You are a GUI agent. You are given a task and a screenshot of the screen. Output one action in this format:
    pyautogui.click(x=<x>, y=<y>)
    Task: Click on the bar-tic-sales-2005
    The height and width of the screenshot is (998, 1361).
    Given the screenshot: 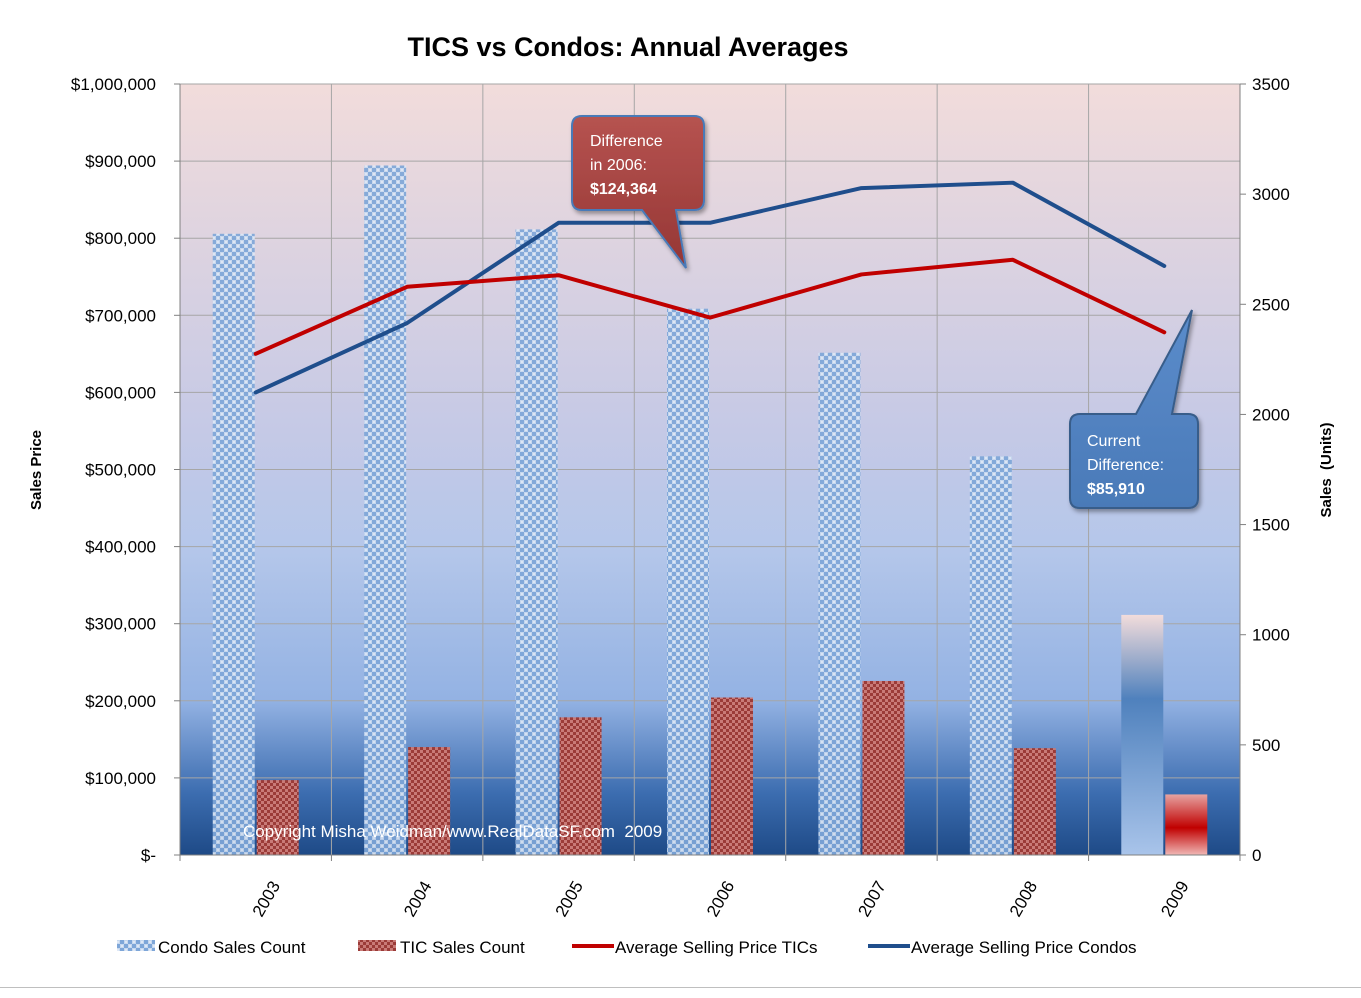 What is the action you would take?
    pyautogui.click(x=580, y=786)
    